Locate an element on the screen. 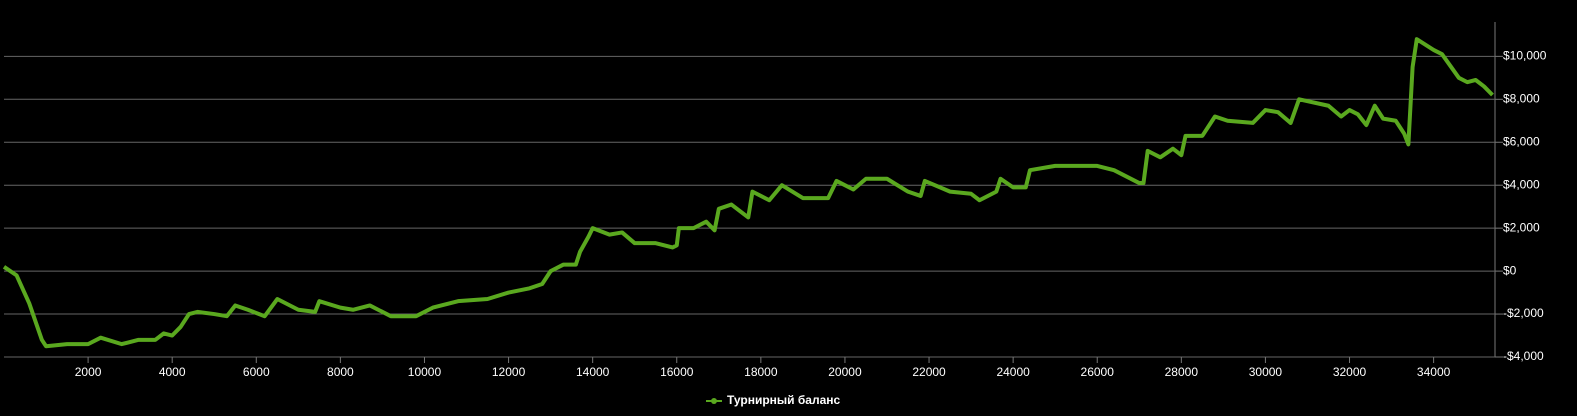 The image size is (1577, 416). legend-marker is located at coordinates (714, 401).